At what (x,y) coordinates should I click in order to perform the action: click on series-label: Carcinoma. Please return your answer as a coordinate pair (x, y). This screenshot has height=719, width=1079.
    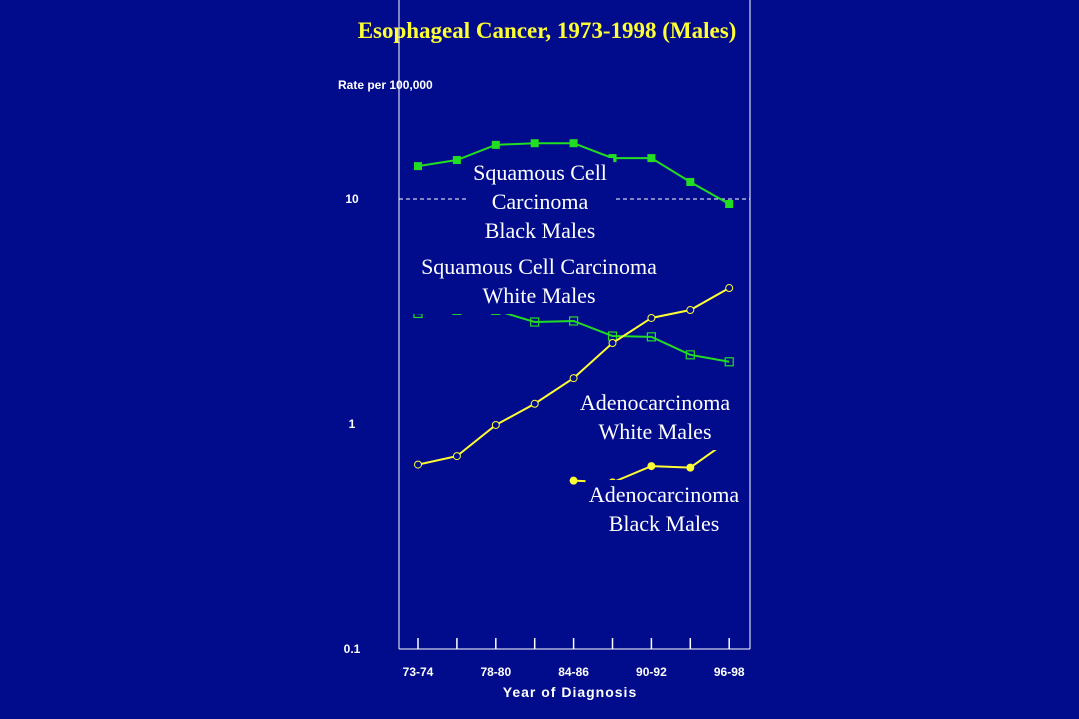
    Looking at the image, I should click on (540, 201).